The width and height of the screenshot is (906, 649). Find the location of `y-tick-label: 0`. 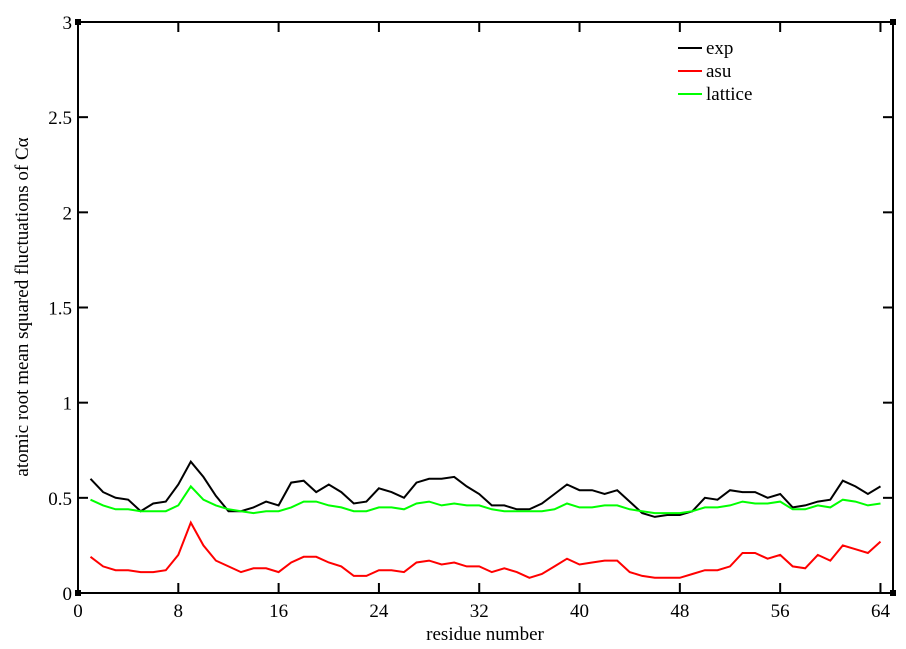

y-tick-label: 0 is located at coordinates (68, 594).